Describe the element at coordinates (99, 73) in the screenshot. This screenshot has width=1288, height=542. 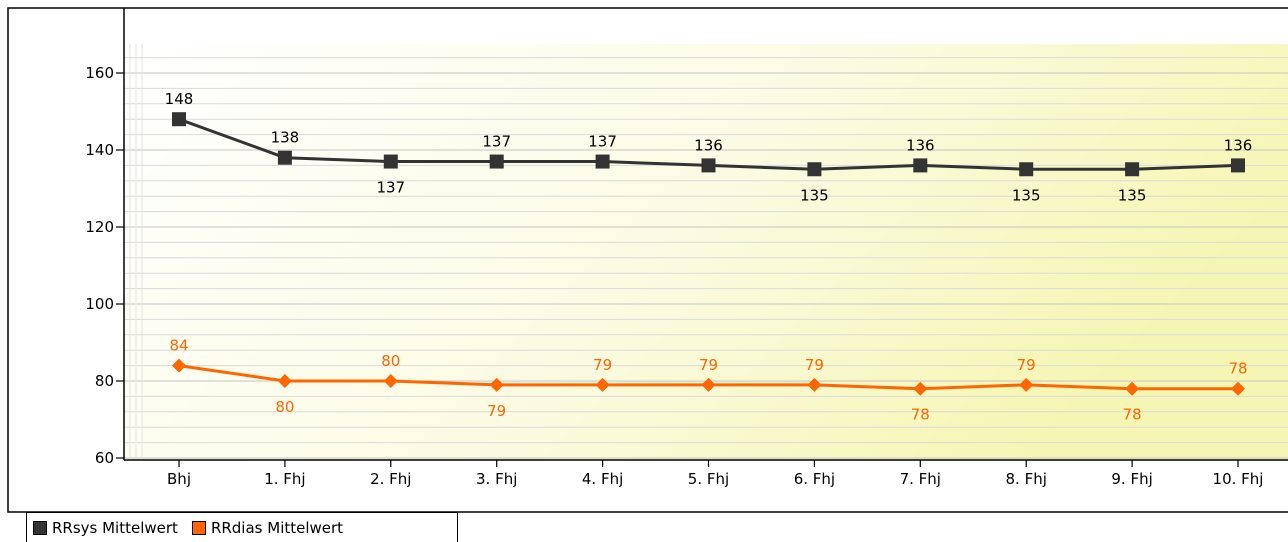
I see `y-tick-label: 160` at that location.